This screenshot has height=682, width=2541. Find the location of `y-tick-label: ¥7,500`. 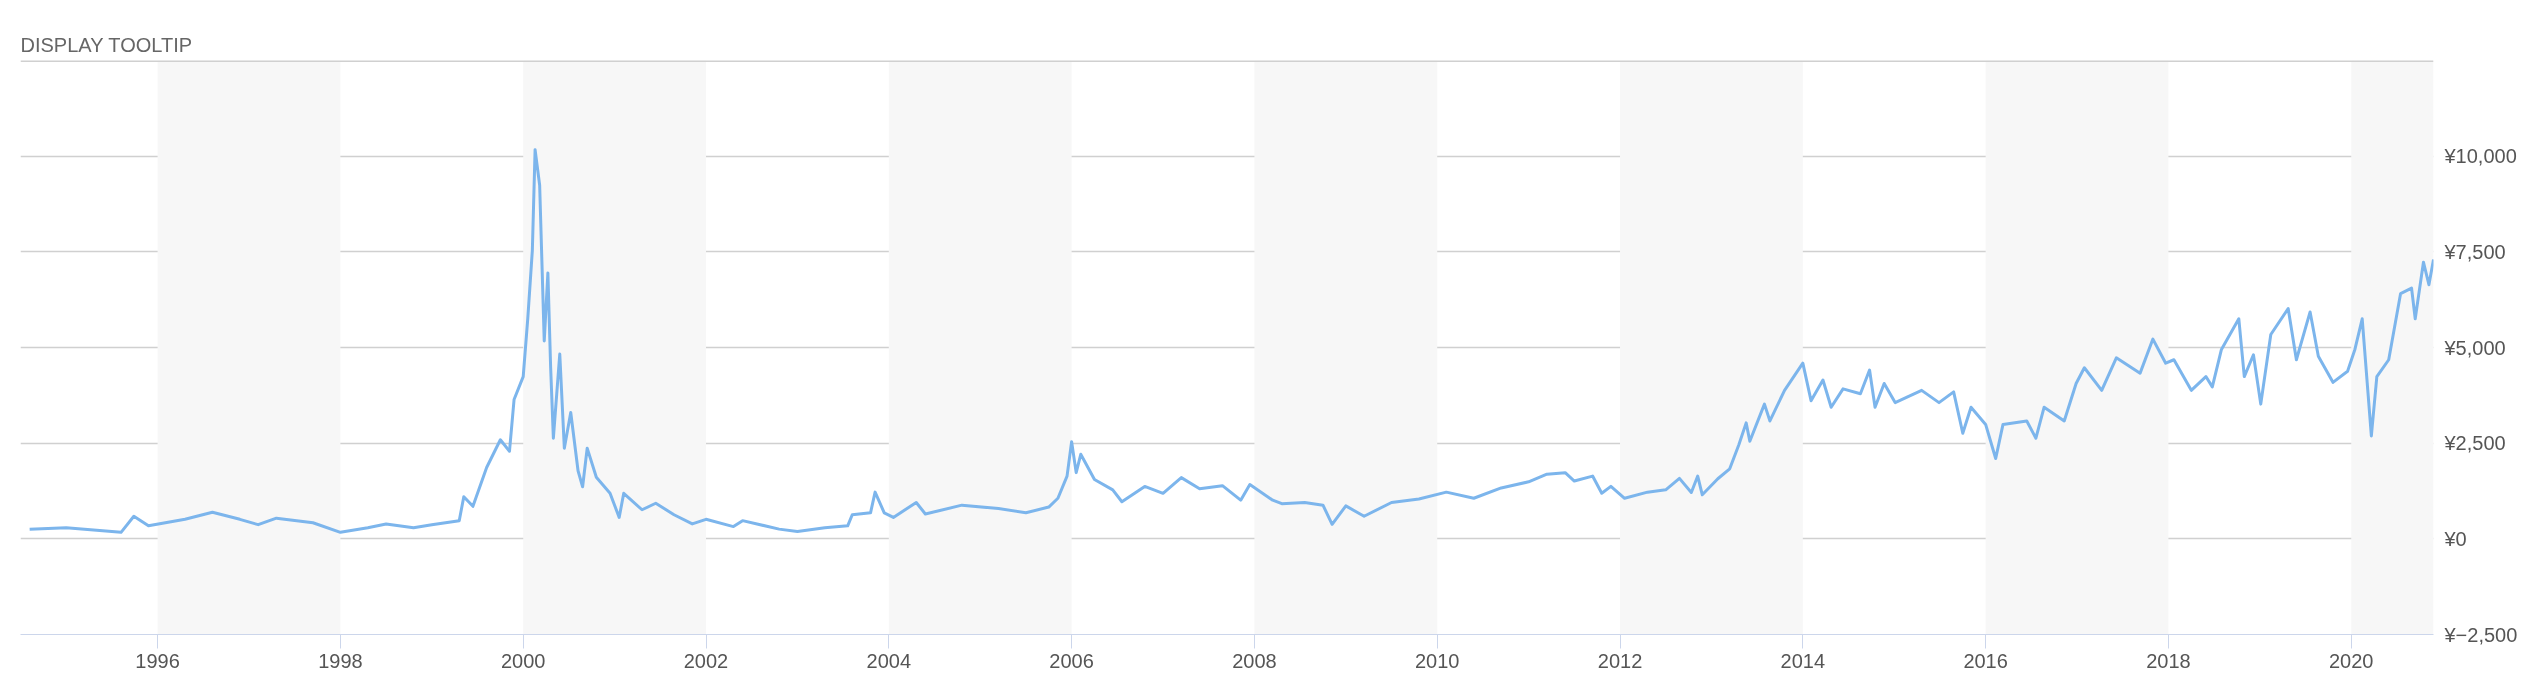

y-tick-label: ¥7,500 is located at coordinates (2474, 251).